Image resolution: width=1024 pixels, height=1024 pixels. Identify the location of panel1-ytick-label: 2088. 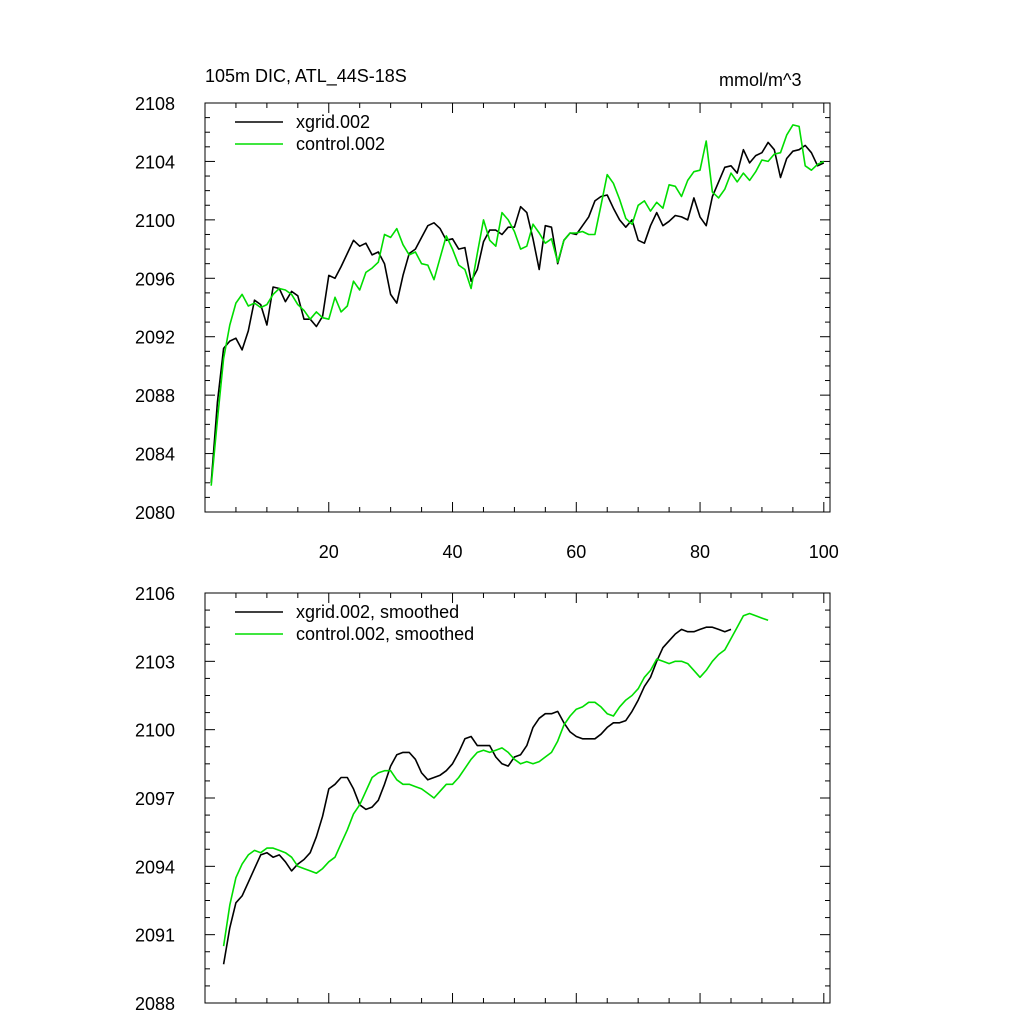
(155, 396).